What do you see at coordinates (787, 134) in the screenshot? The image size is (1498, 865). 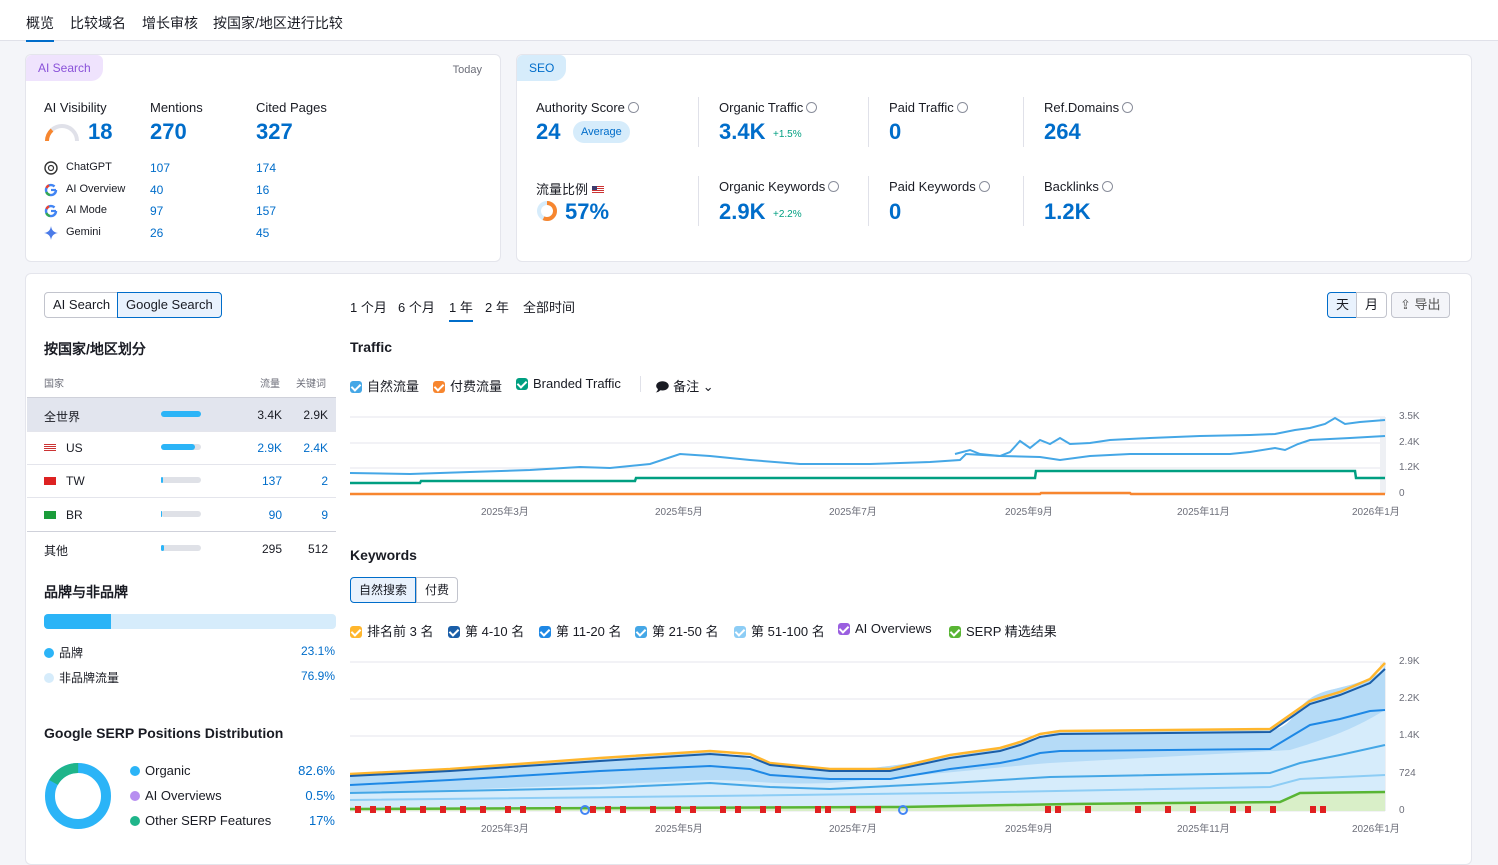 I see `organic-traffic-delta: +1.5%` at bounding box center [787, 134].